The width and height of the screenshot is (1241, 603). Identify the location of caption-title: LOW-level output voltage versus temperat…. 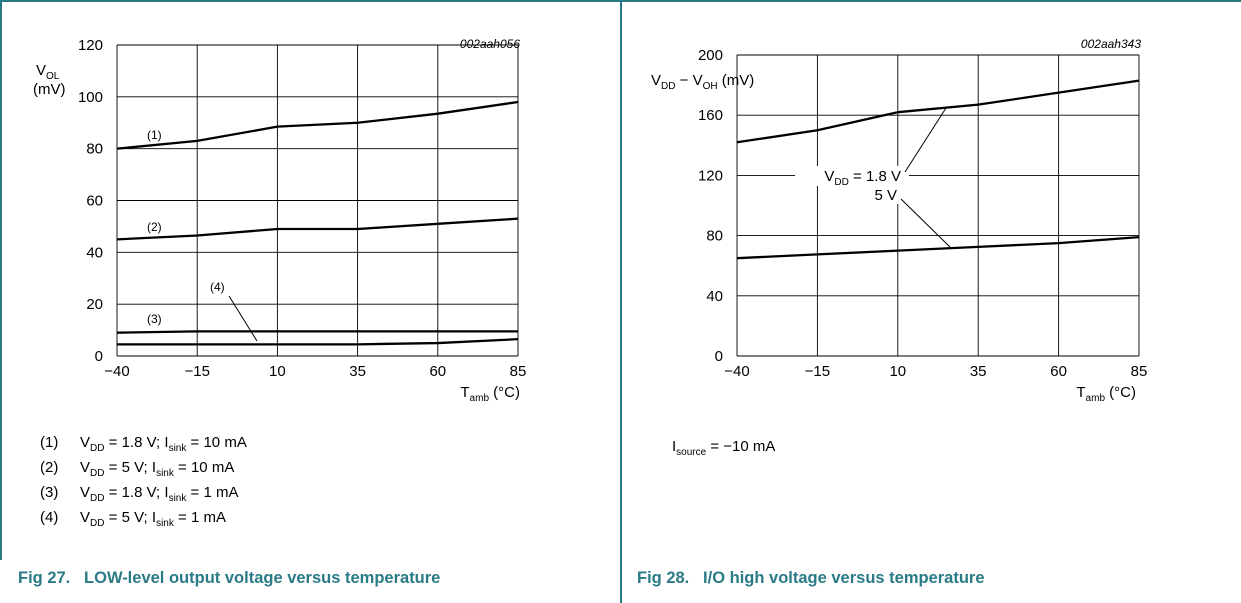
(262, 578).